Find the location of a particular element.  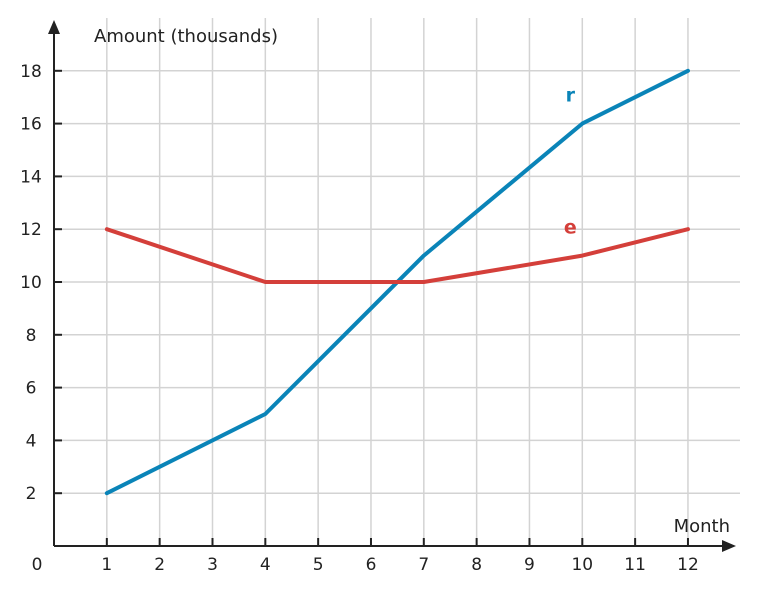

y-axis-title: Amount (thousands) is located at coordinates (186, 36).